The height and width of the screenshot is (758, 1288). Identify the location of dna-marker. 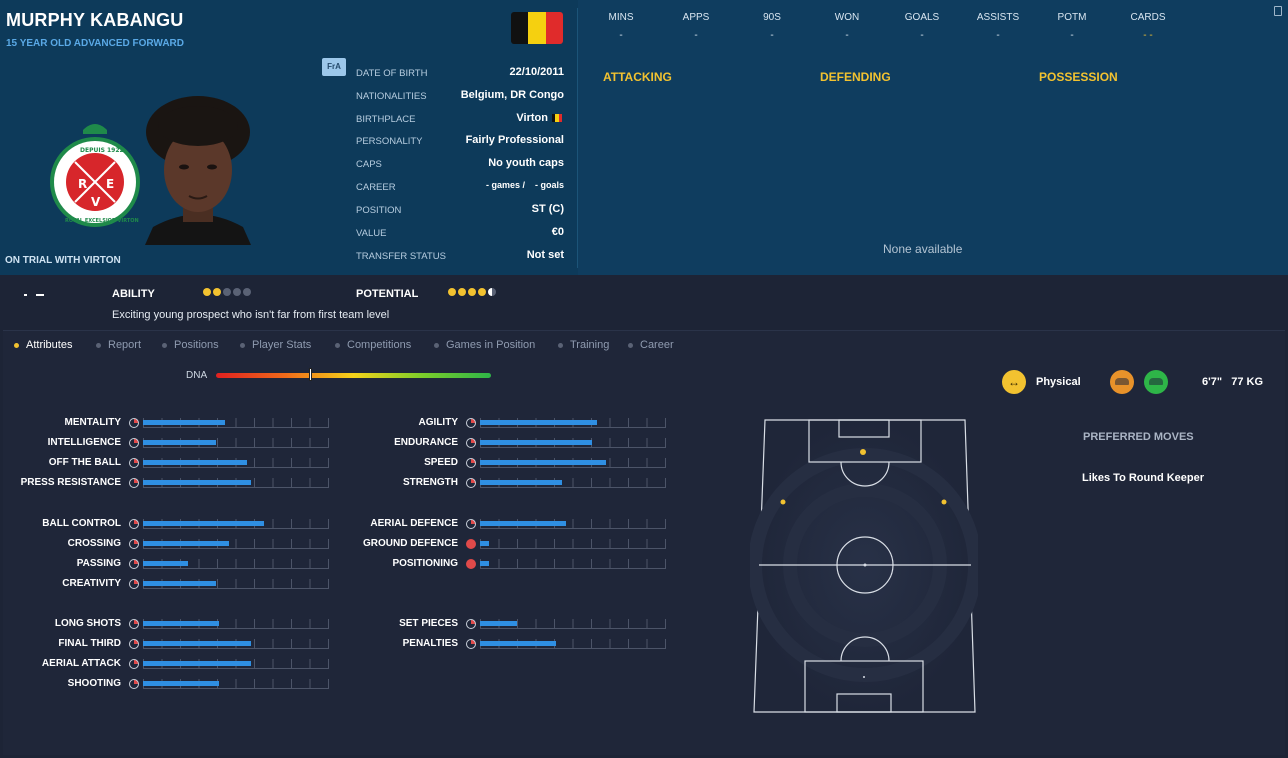
(310, 374).